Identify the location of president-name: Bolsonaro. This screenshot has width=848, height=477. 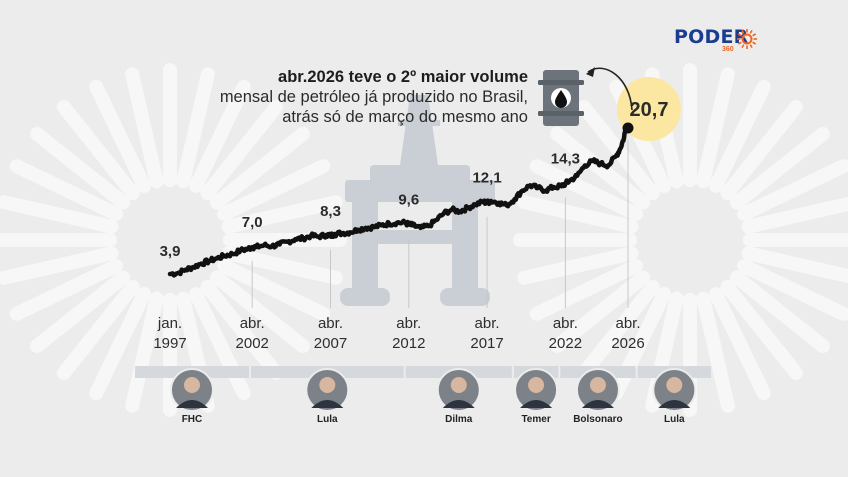
(598, 419).